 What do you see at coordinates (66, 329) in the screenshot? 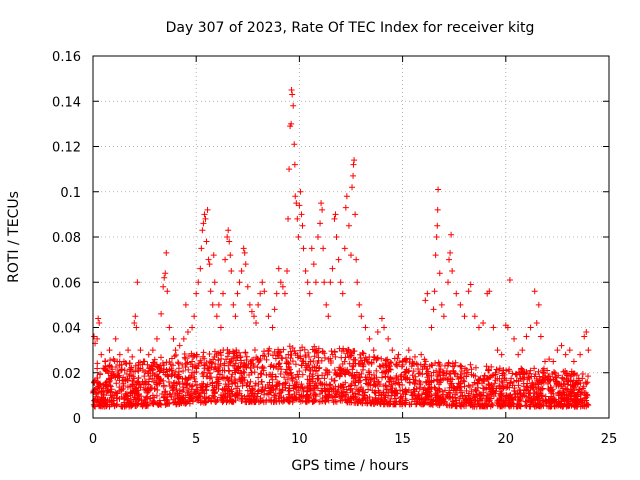
I see `y-tick-label: 0.04` at bounding box center [66, 329].